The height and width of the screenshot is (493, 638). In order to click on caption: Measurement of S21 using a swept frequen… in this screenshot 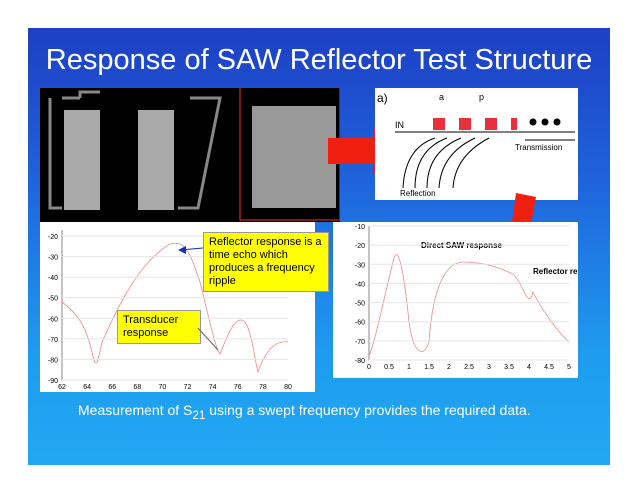, I will do `click(304, 412)`.